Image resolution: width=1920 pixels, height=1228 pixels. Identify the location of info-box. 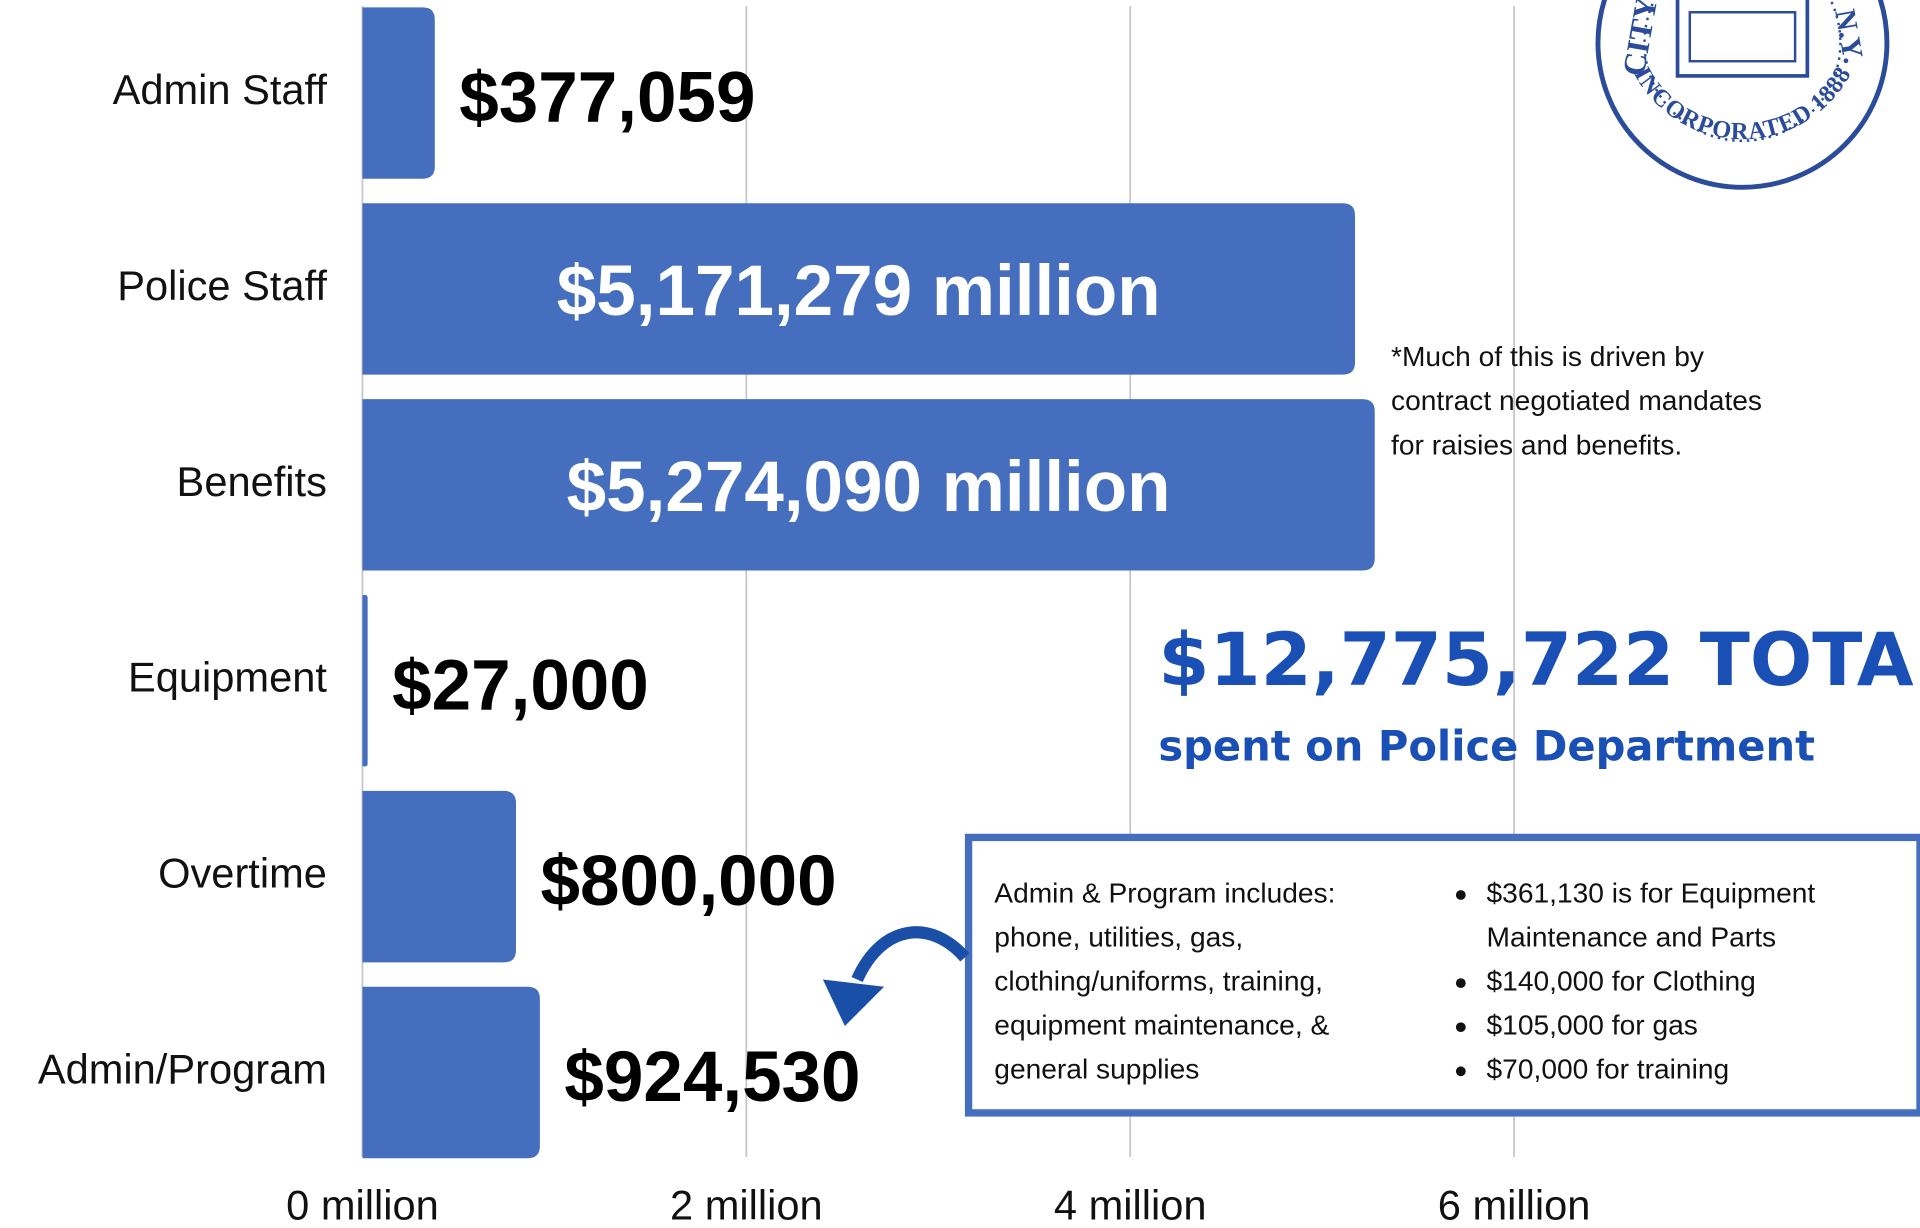
(1442, 975).